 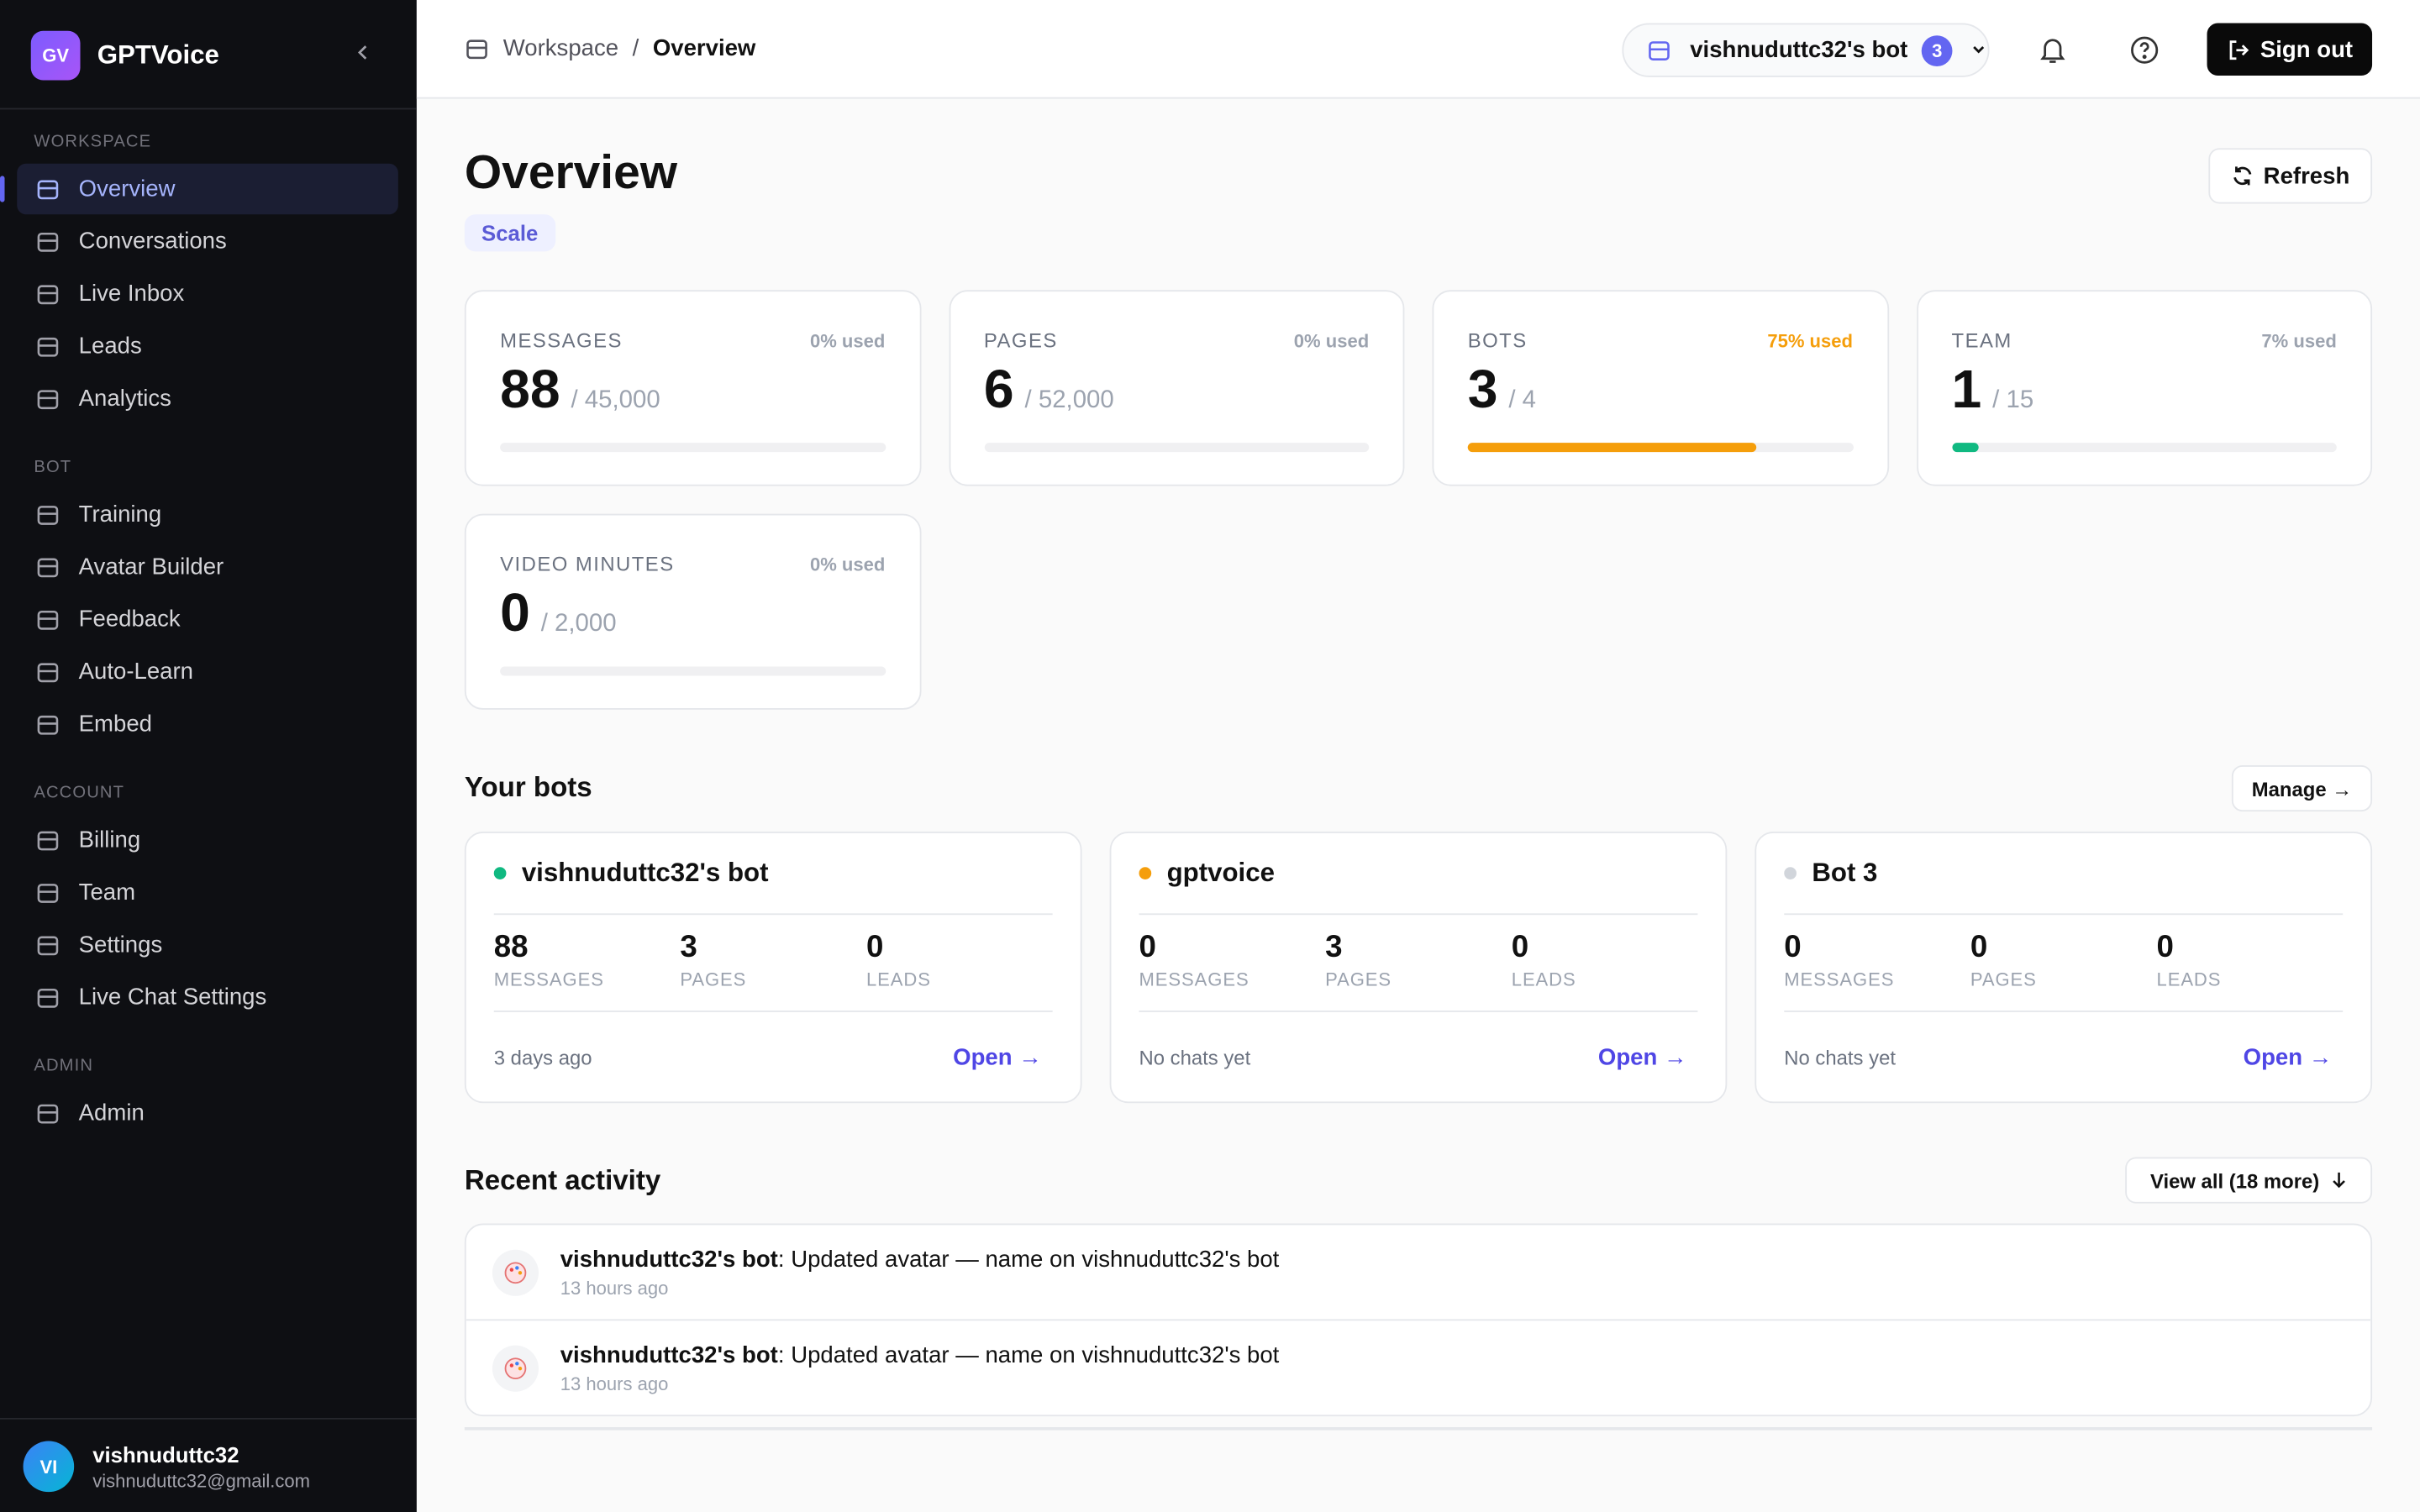 I want to click on nav-label: Billing, so click(x=109, y=840).